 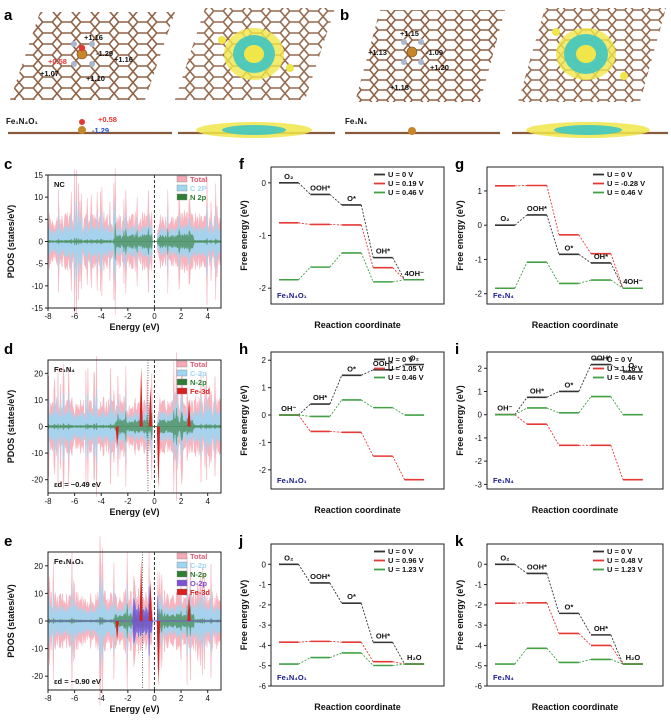 I want to click on legend-label: U = 1.05 V, so click(x=406, y=368).